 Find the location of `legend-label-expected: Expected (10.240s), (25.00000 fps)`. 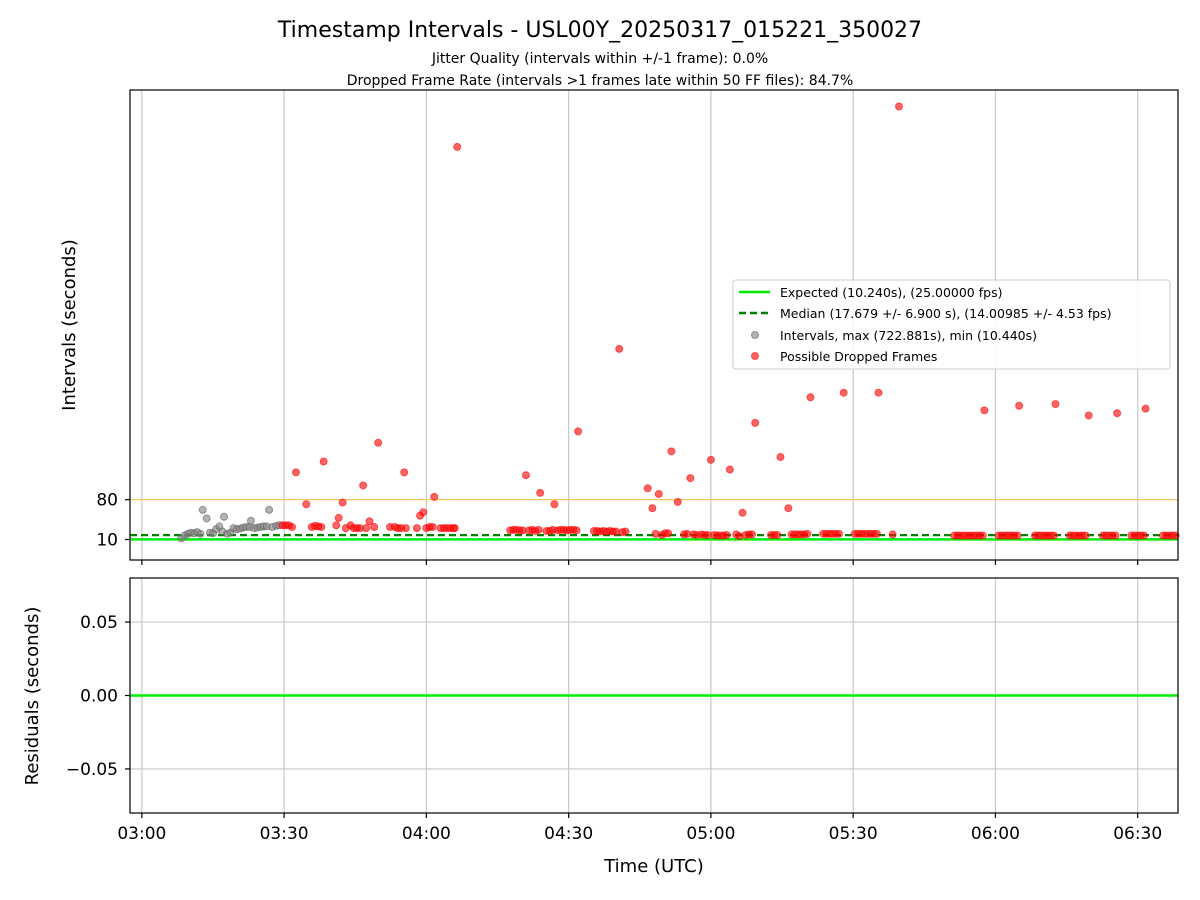

legend-label-expected: Expected (10.240s), (25.00000 fps) is located at coordinates (891, 292).